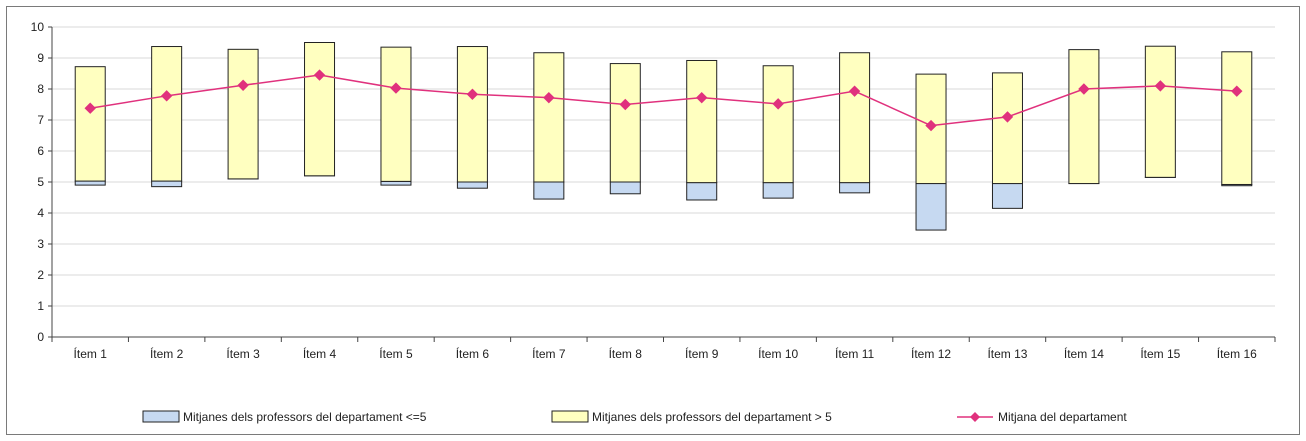 This screenshot has height=441, width=1306. I want to click on y-tick-label: 4, so click(40, 213).